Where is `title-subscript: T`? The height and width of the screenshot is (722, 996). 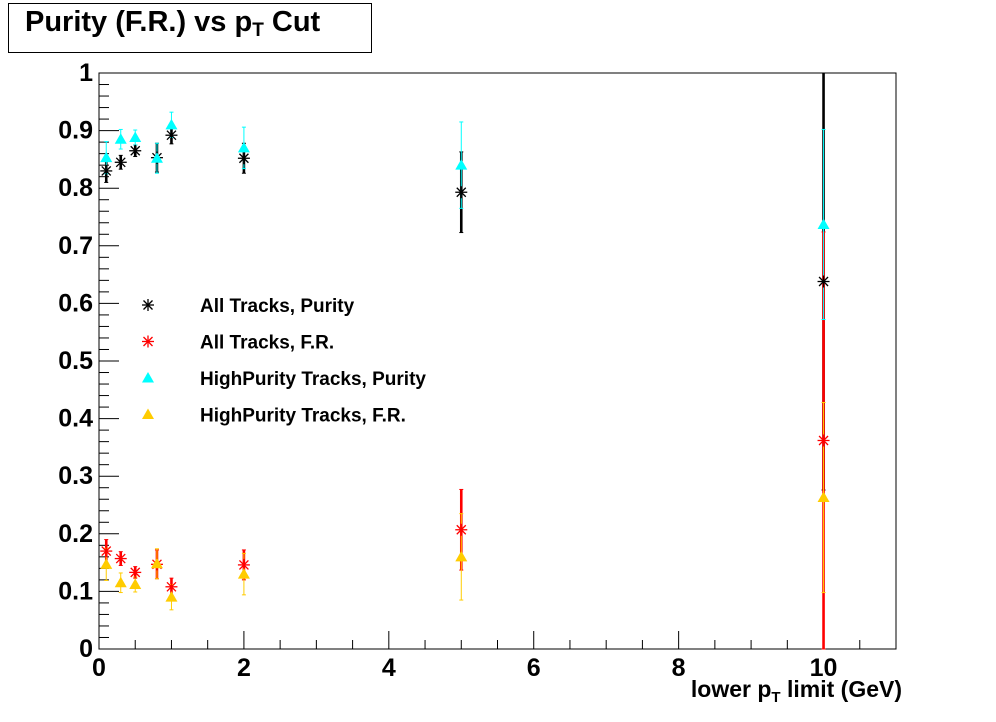
title-subscript: T is located at coordinates (258, 30).